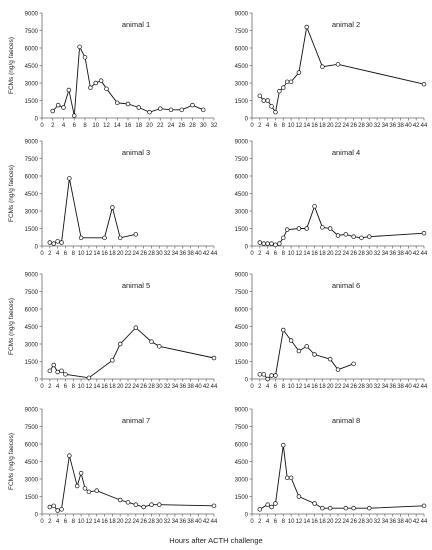 The image size is (432, 550). I want to click on x-tick-label: 18, so click(138, 126).